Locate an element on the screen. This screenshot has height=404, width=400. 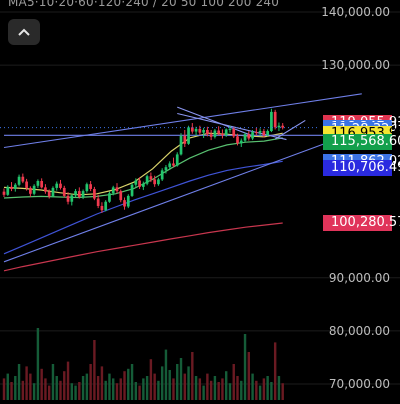
moving-average-line is located at coordinates (143, 247).